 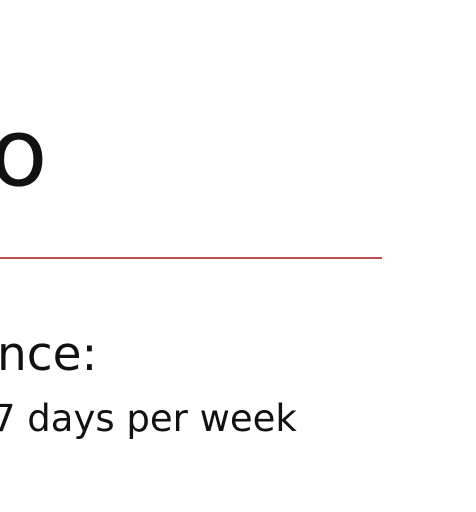 What do you see at coordinates (24, 153) in the screenshot?
I see `slide-title-fragment: o` at bounding box center [24, 153].